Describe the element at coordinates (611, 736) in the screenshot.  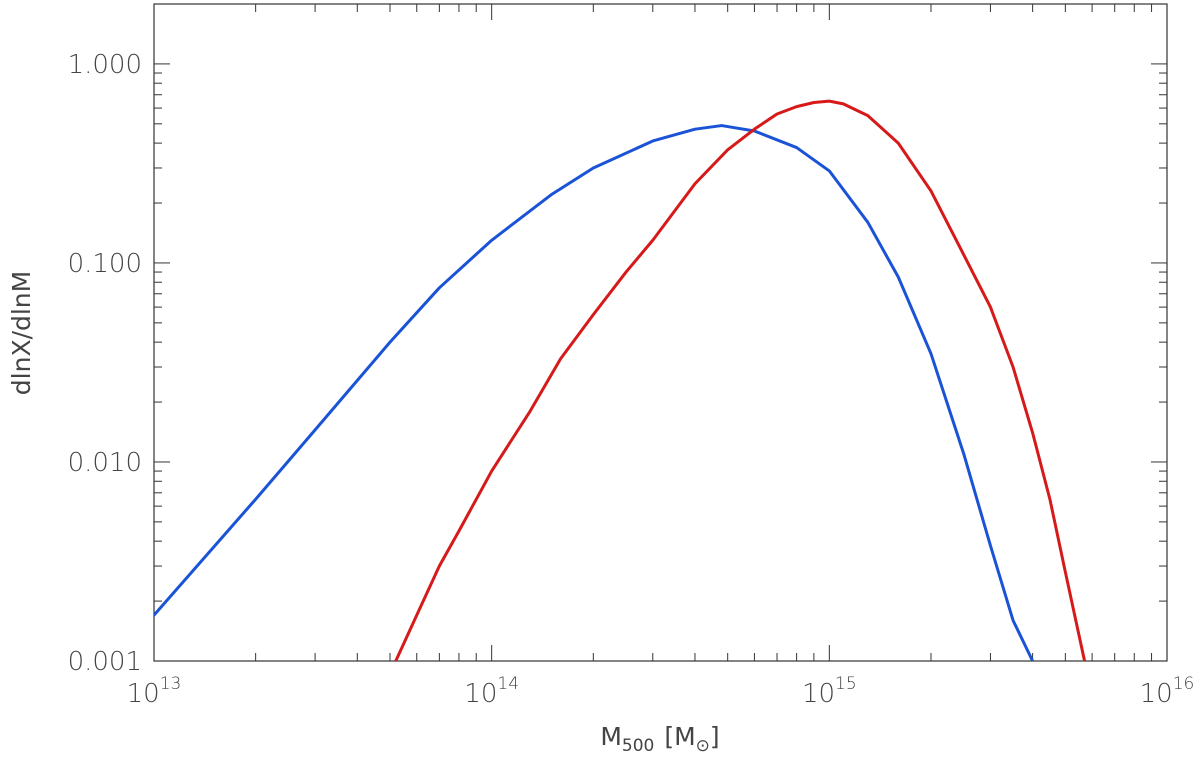
I see `x-axis-label-base: M` at that location.